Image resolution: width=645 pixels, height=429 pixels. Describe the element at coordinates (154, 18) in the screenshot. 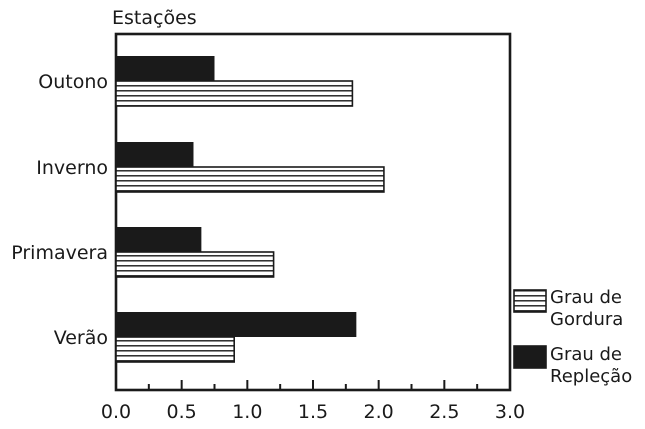

I see `y-axis-title: Estações` at that location.